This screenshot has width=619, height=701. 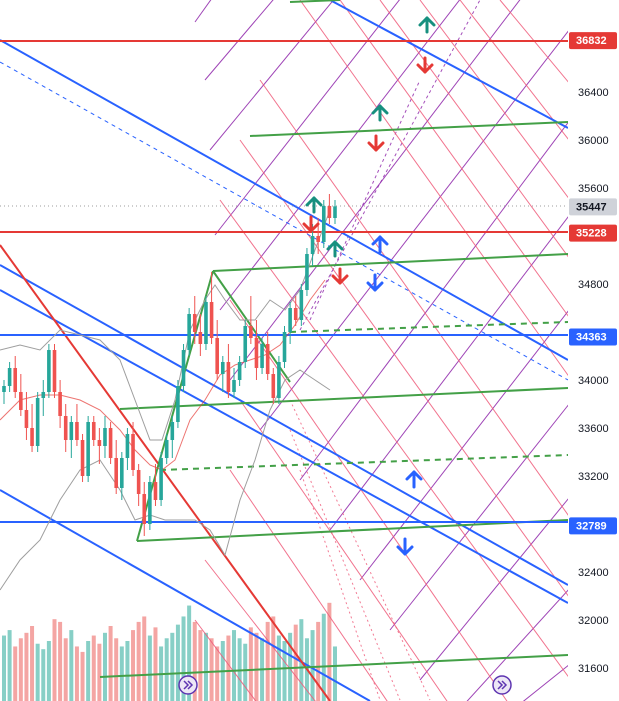 I want to click on green-line, so click(x=315, y=1).